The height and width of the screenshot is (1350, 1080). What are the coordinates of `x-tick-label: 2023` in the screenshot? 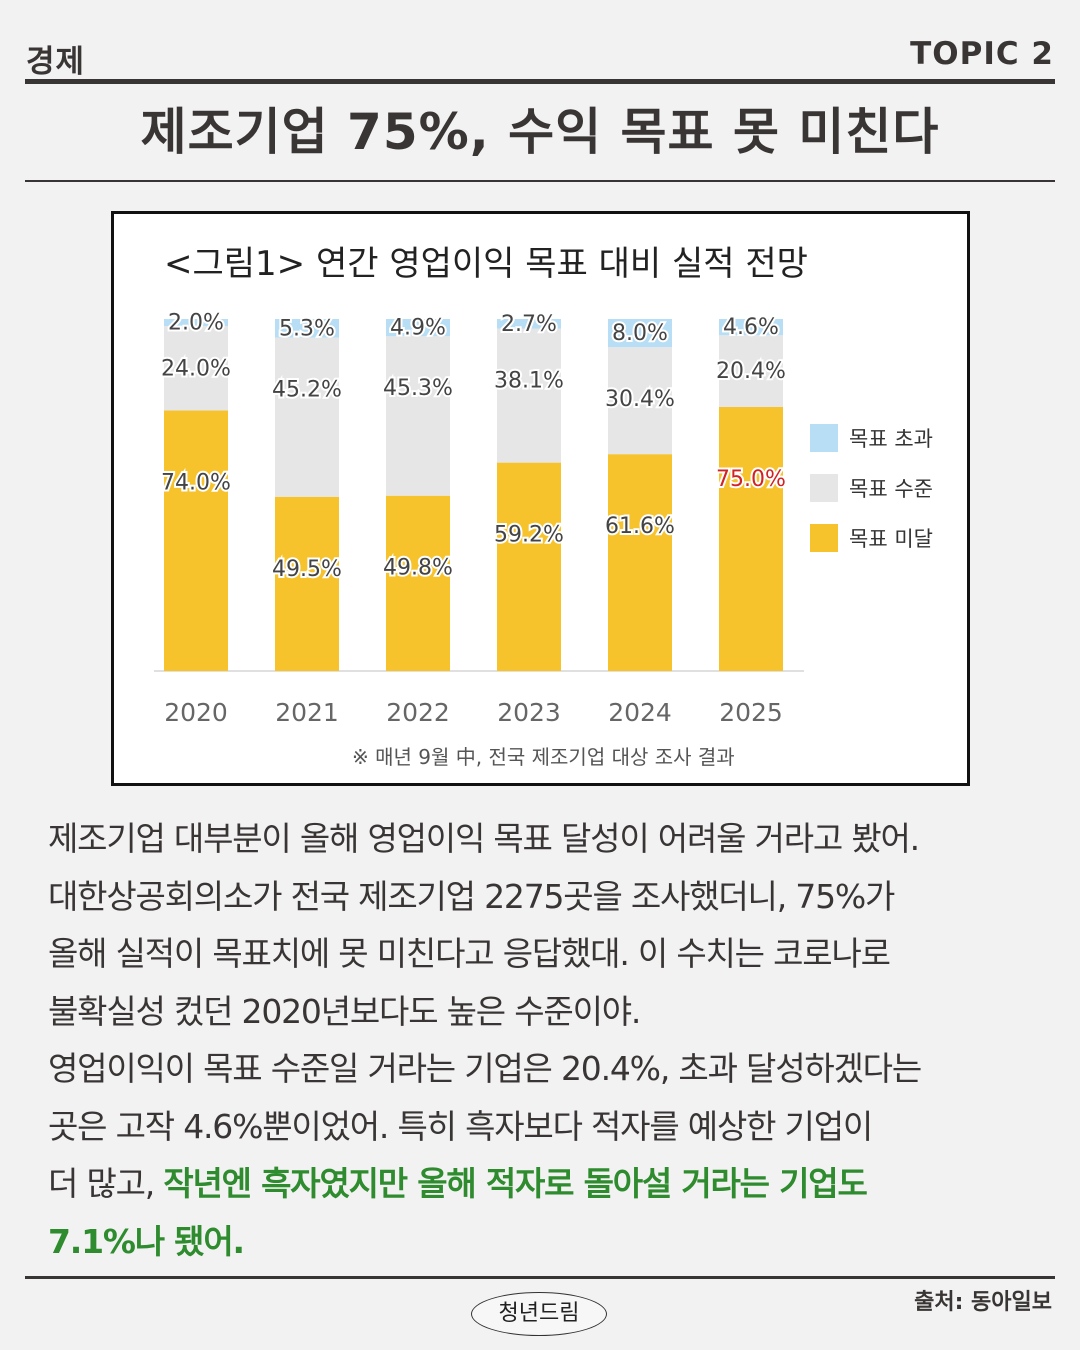 It's located at (529, 712).